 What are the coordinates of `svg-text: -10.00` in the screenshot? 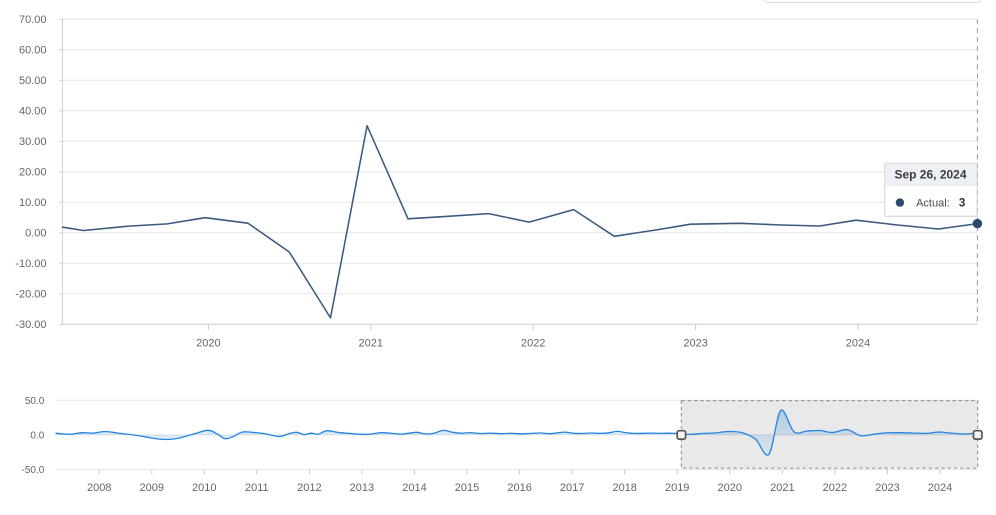 It's located at (30, 264).